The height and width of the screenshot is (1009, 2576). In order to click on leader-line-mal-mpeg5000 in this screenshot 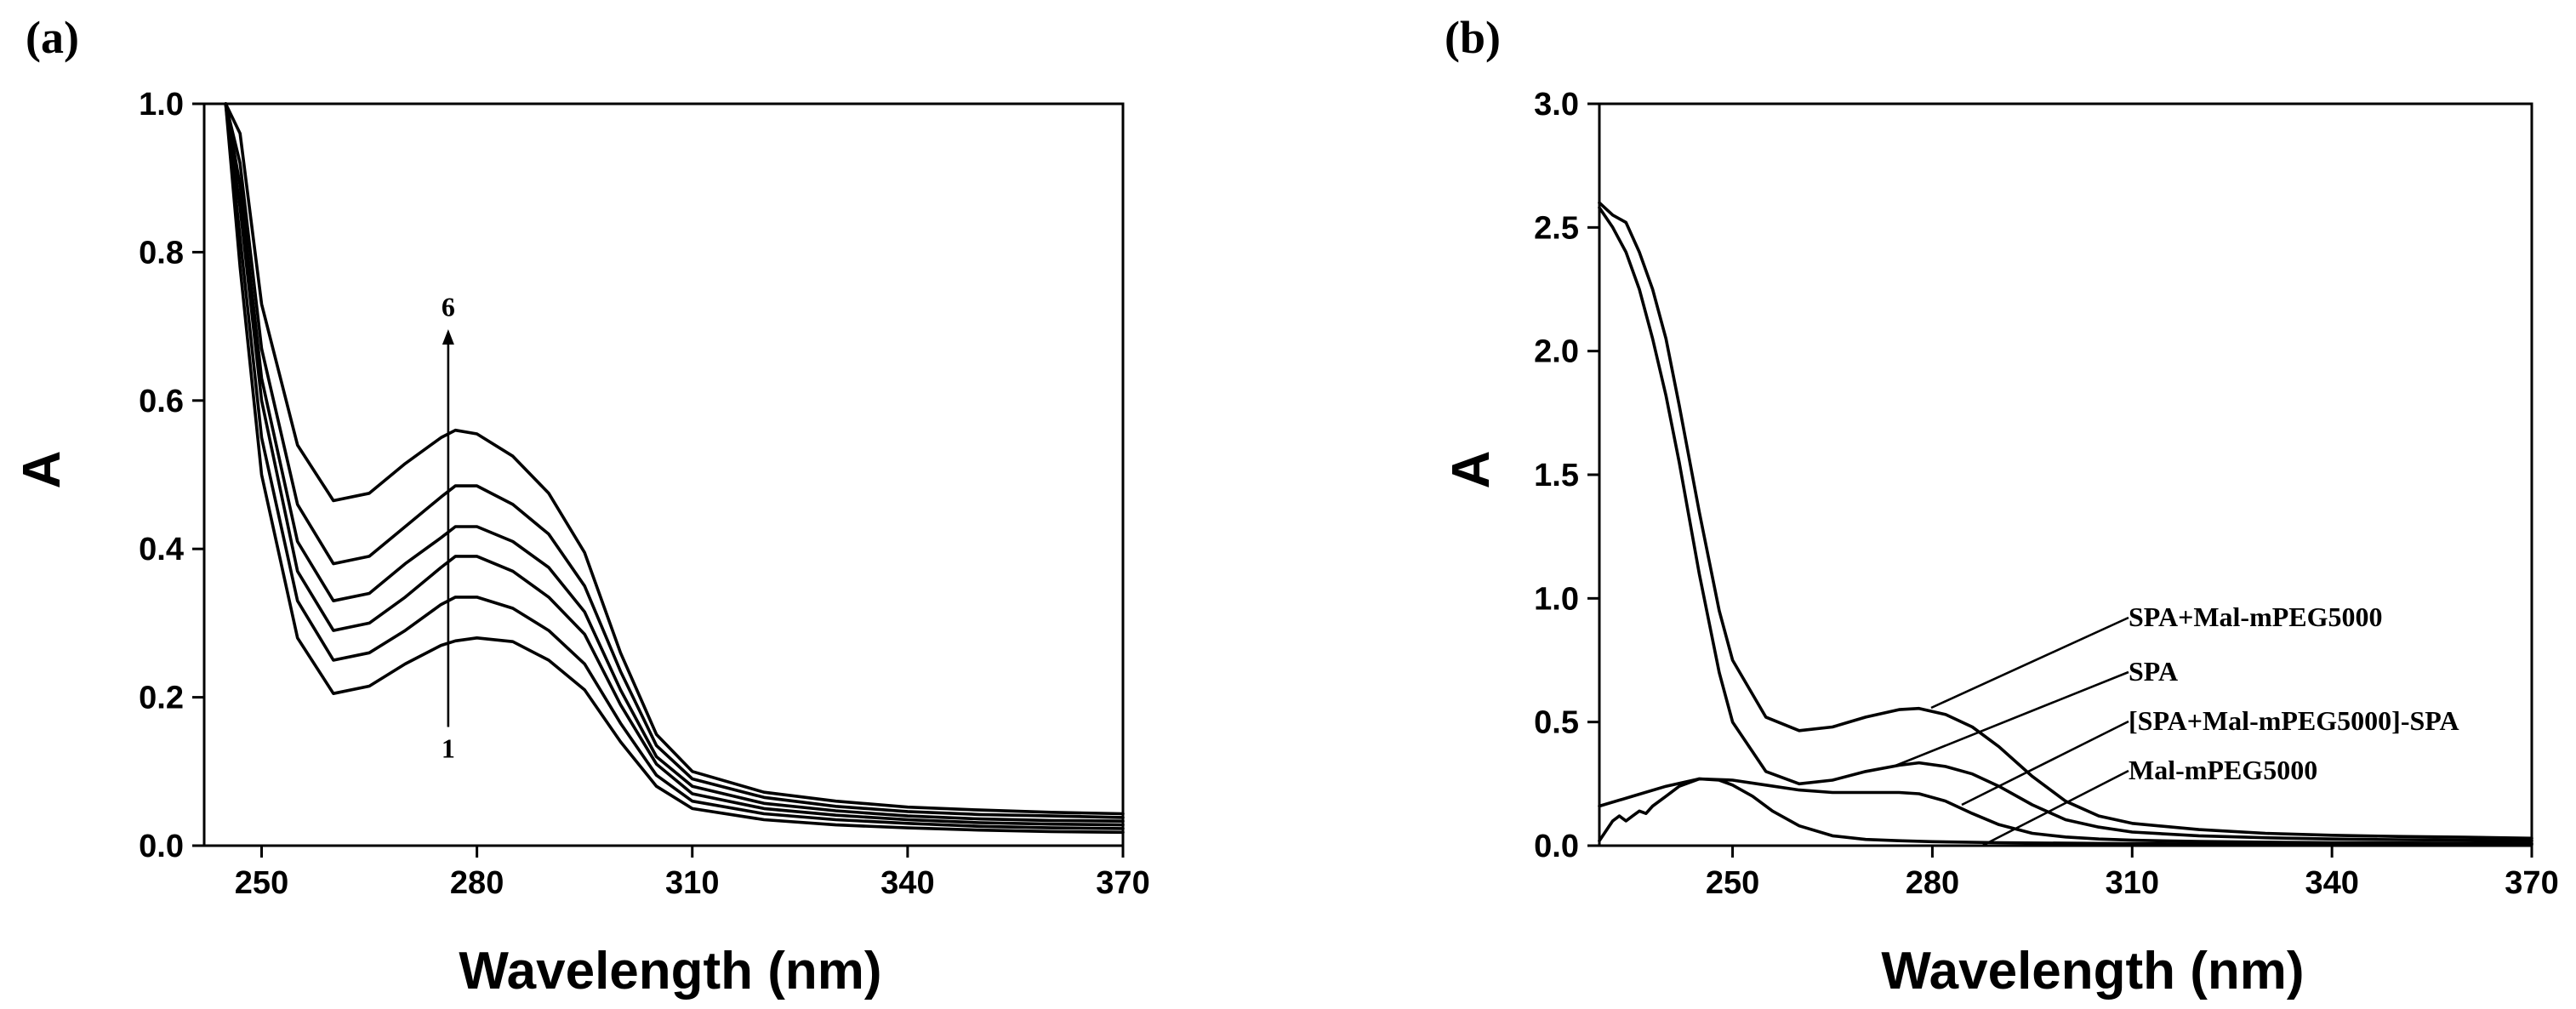, I will do `click(2055, 808)`.